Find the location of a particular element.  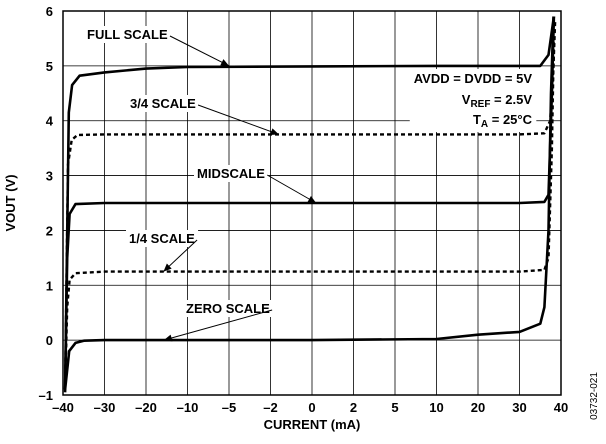

x-tick-labels: –40 –30 –20 –10 –5 –2 0 2 5 10 20 30 40 is located at coordinates (310, 407).